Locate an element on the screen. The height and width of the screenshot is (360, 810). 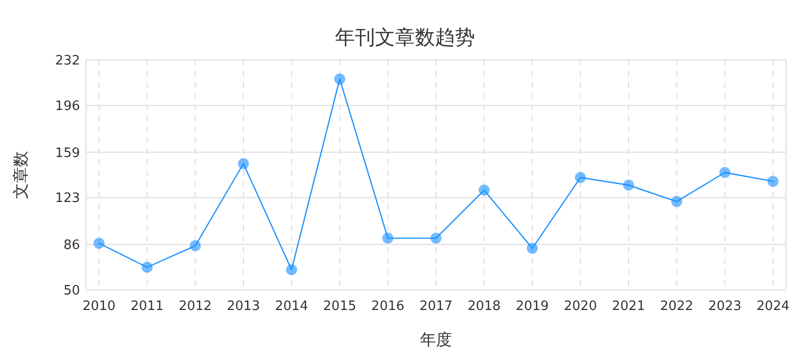
x-tick-label: 2018 is located at coordinates (484, 306).